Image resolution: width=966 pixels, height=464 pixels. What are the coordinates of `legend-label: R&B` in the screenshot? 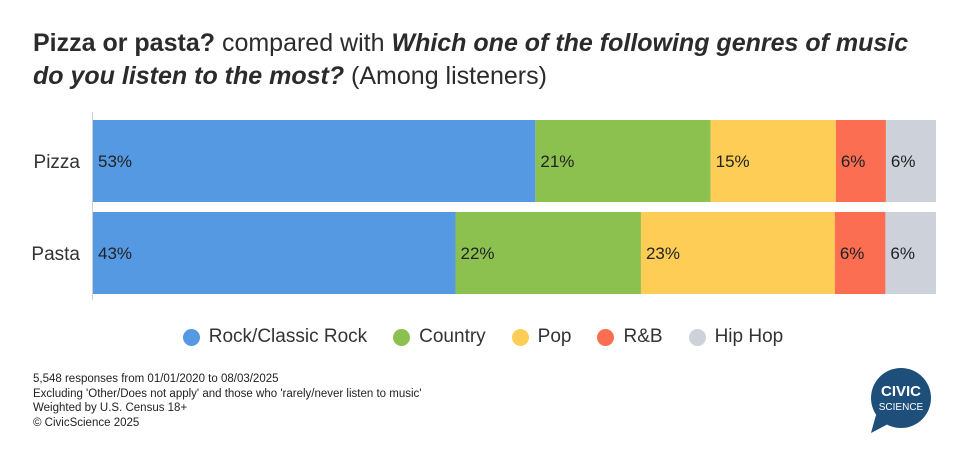 It's located at (643, 336).